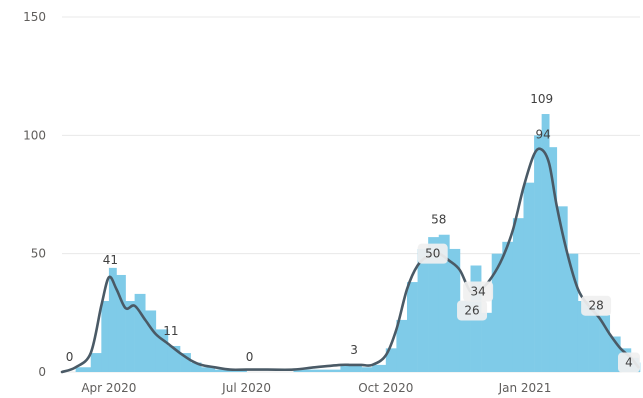 This screenshot has height=398, width=643. I want to click on data-label: 34, so click(477, 292).